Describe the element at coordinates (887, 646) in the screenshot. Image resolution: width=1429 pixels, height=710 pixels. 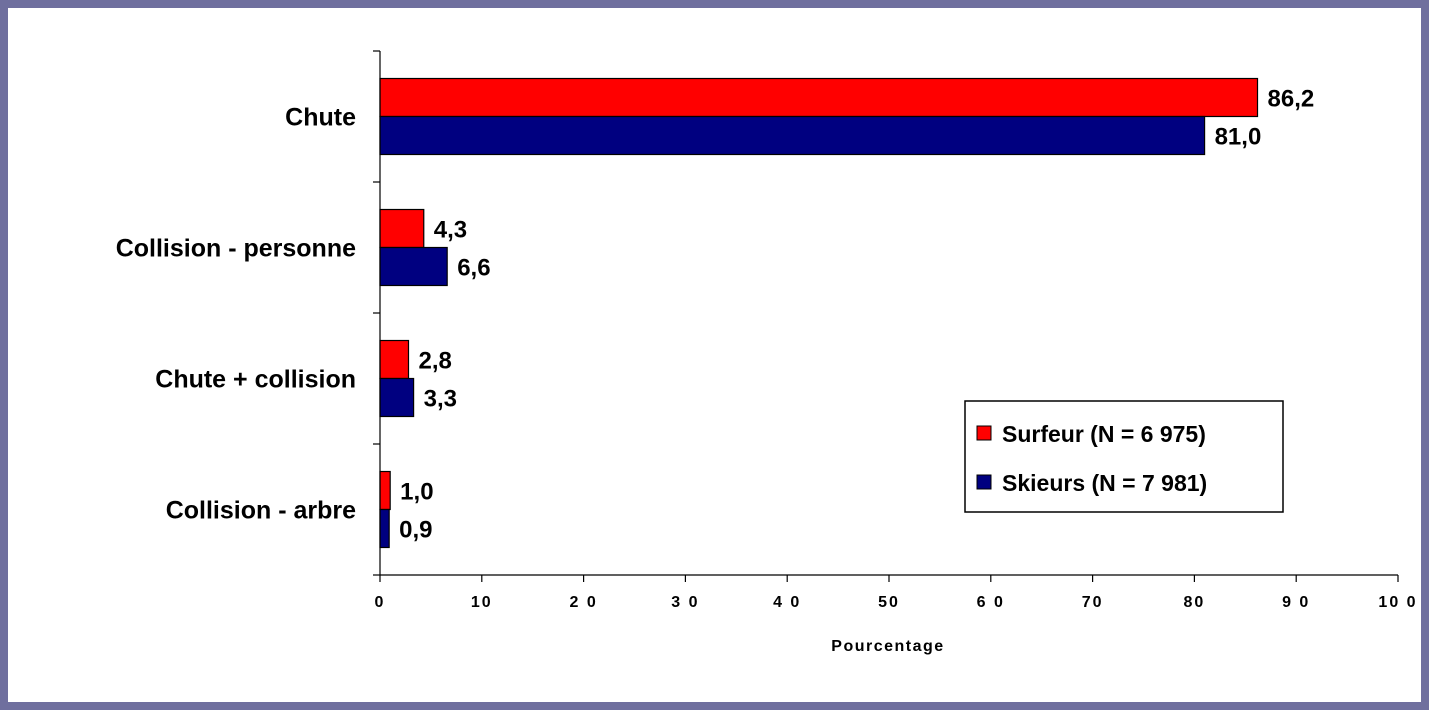
I see `x-axis-label: Pourcentage` at that location.